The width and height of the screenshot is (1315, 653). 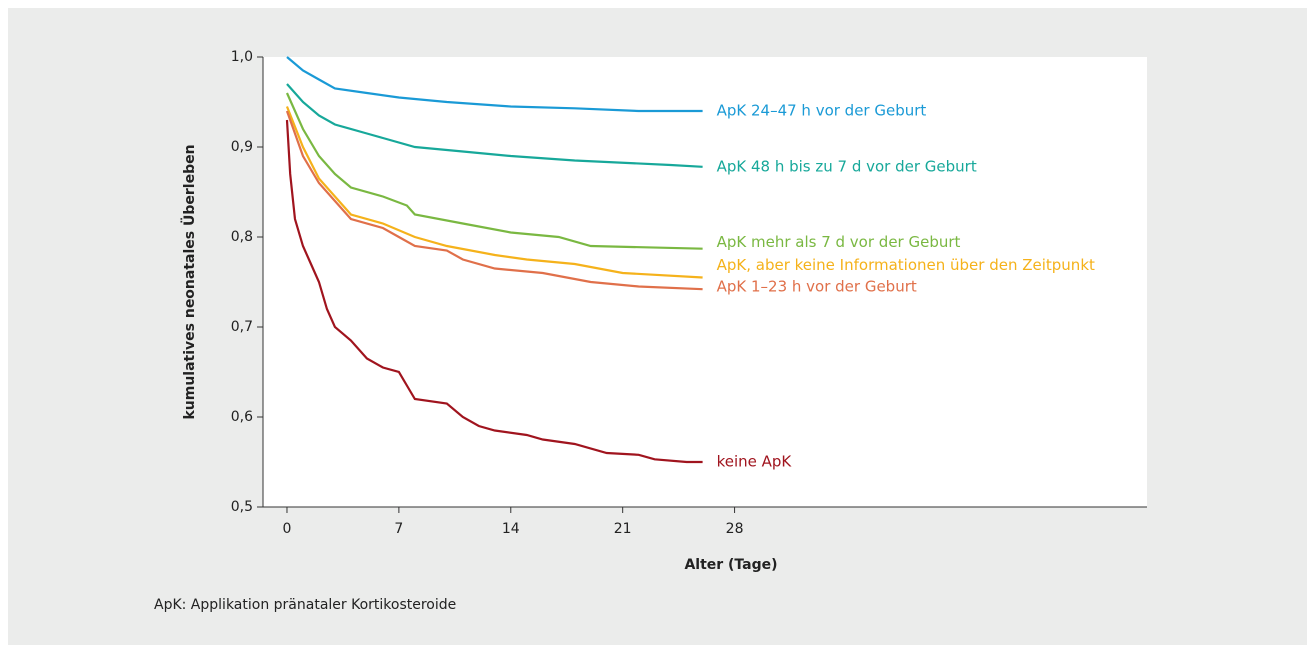 What do you see at coordinates (242, 507) in the screenshot?
I see `y-tick-label: 0,5` at bounding box center [242, 507].